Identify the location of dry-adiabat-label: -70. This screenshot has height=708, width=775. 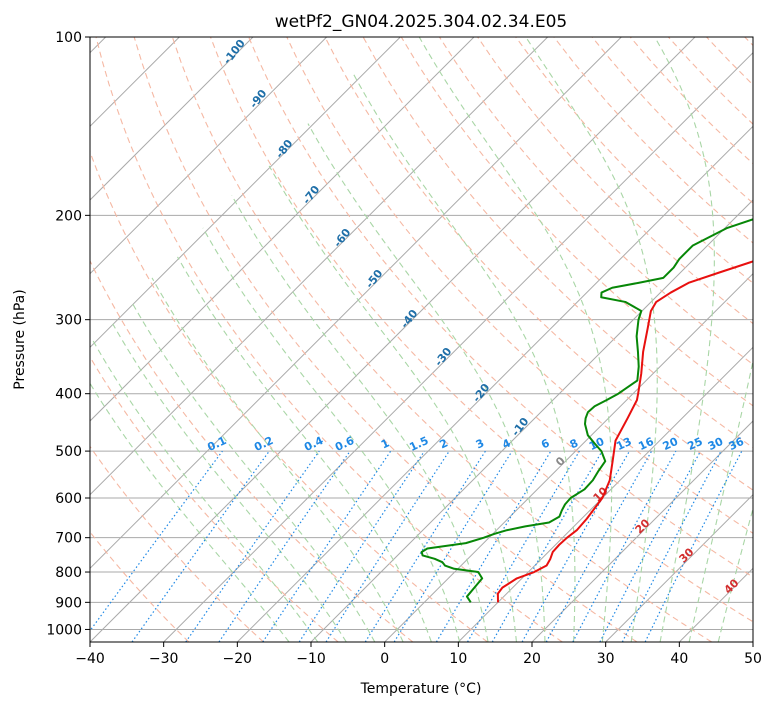
(311, 195).